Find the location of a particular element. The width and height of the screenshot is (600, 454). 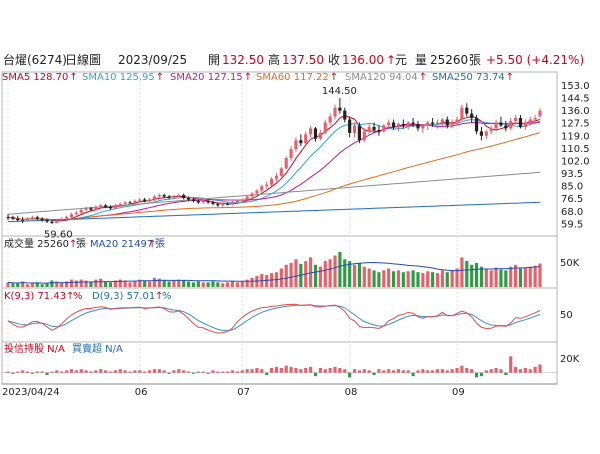

volume-ma-arrow-icon: ↑ is located at coordinates (152, 244).